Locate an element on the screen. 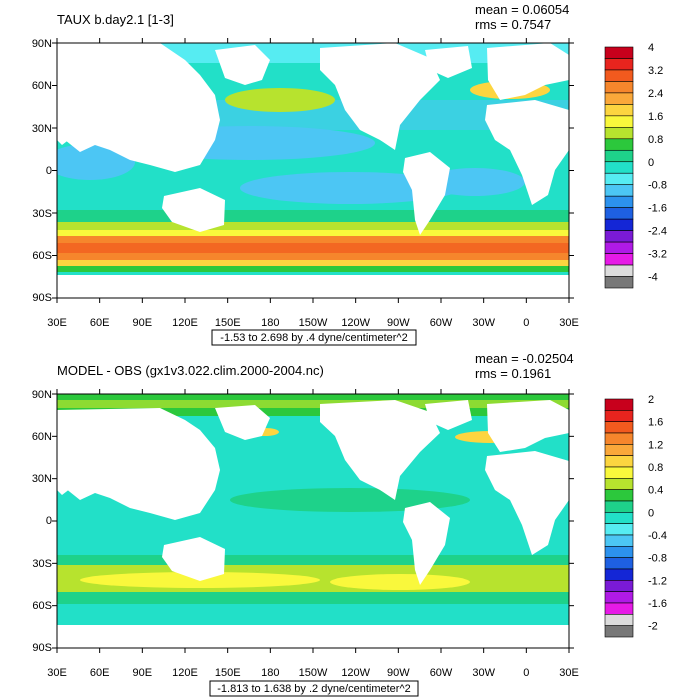  lon-tick-label: 150W is located at coordinates (313, 673).